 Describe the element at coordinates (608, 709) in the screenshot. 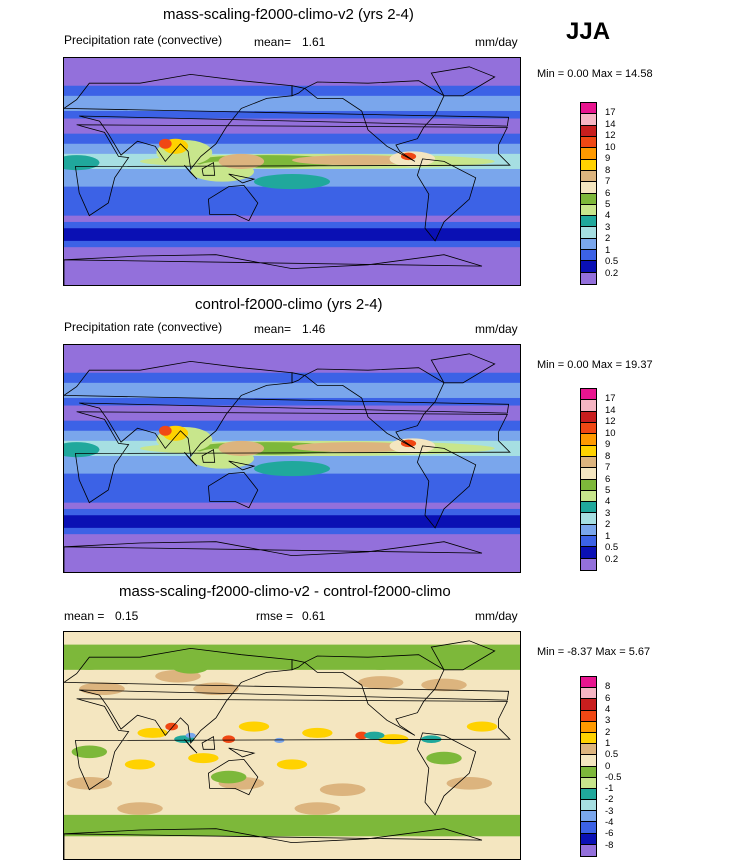

I see `colorbar-tick-label: 4` at that location.